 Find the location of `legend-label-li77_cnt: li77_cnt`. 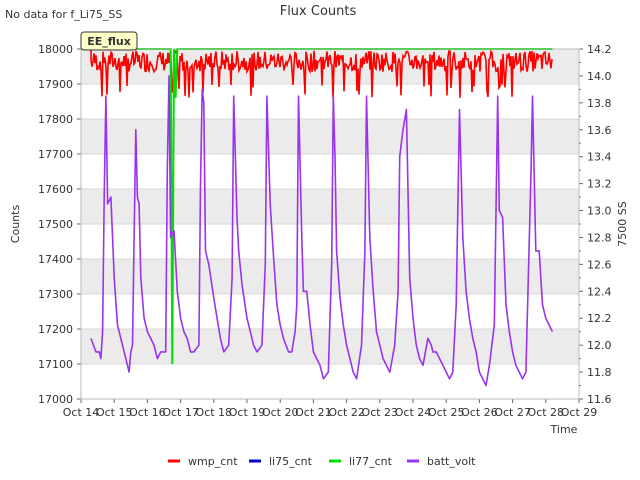

legend-label-li77_cnt: li77_cnt is located at coordinates (371, 461).